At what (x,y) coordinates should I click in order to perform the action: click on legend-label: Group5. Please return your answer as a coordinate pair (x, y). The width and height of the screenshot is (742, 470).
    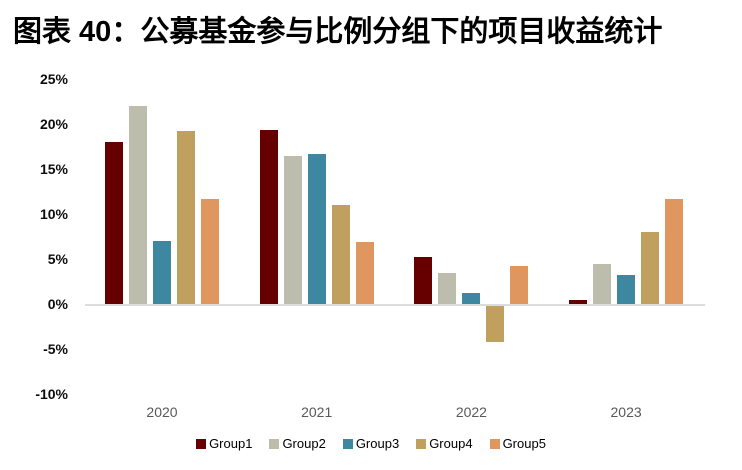
    Looking at the image, I should click on (524, 443).